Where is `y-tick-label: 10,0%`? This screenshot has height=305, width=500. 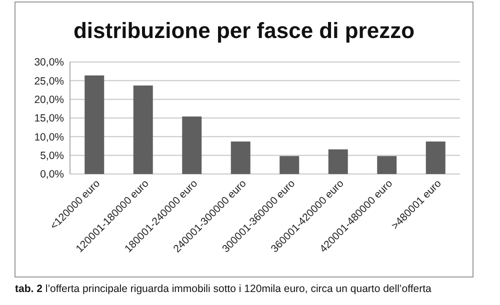
y-tick-label: 10,0% is located at coordinates (49, 137).